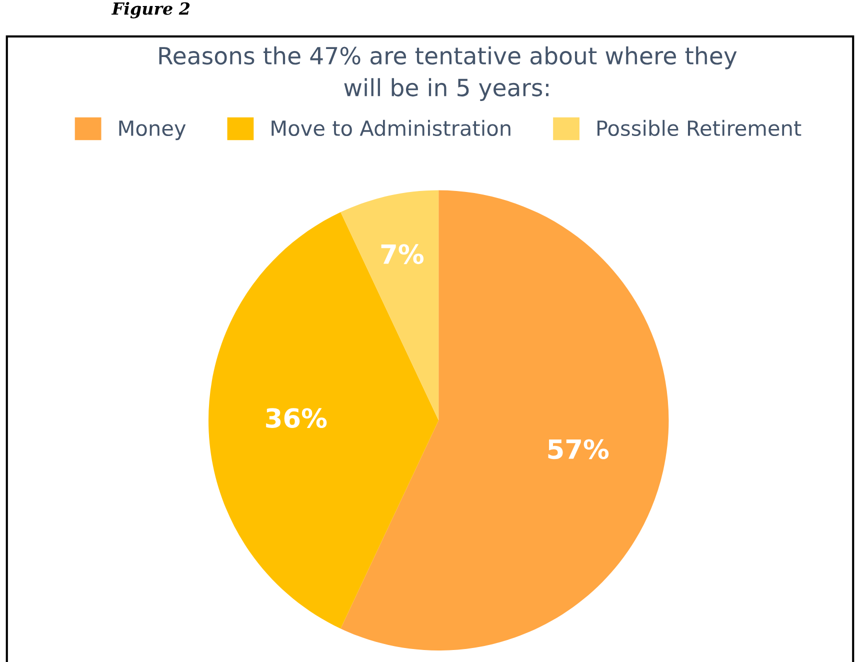  Describe the element at coordinates (296, 418) in the screenshot. I see `data-label: 36%` at that location.